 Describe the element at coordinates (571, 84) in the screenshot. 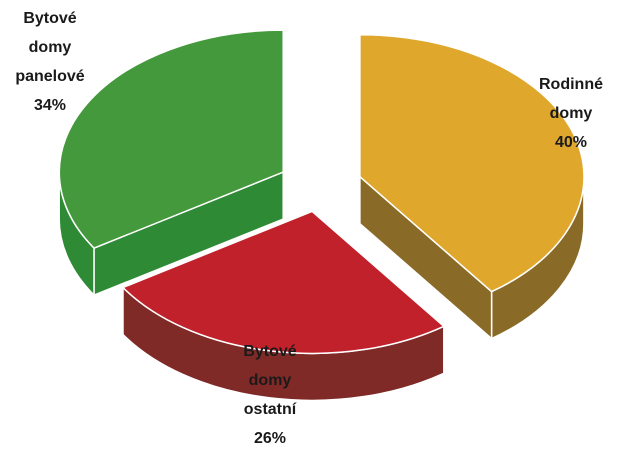

I see `slice-label-line: Rodinné` at that location.